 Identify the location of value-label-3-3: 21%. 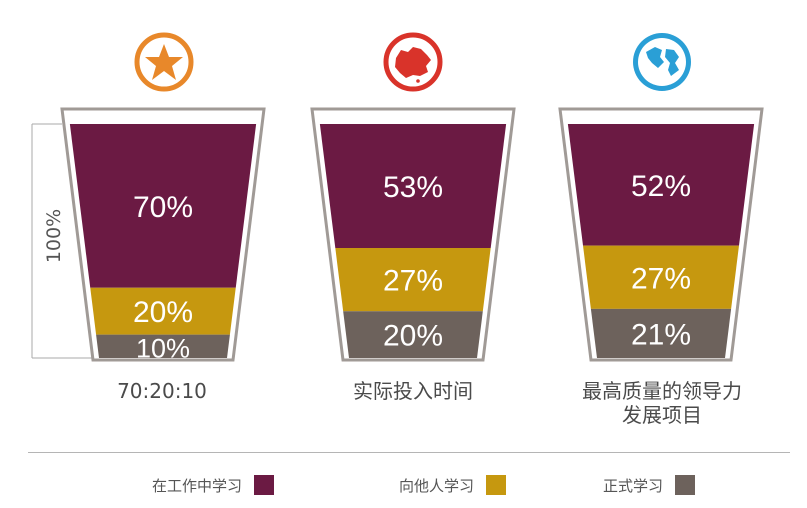
(661, 334).